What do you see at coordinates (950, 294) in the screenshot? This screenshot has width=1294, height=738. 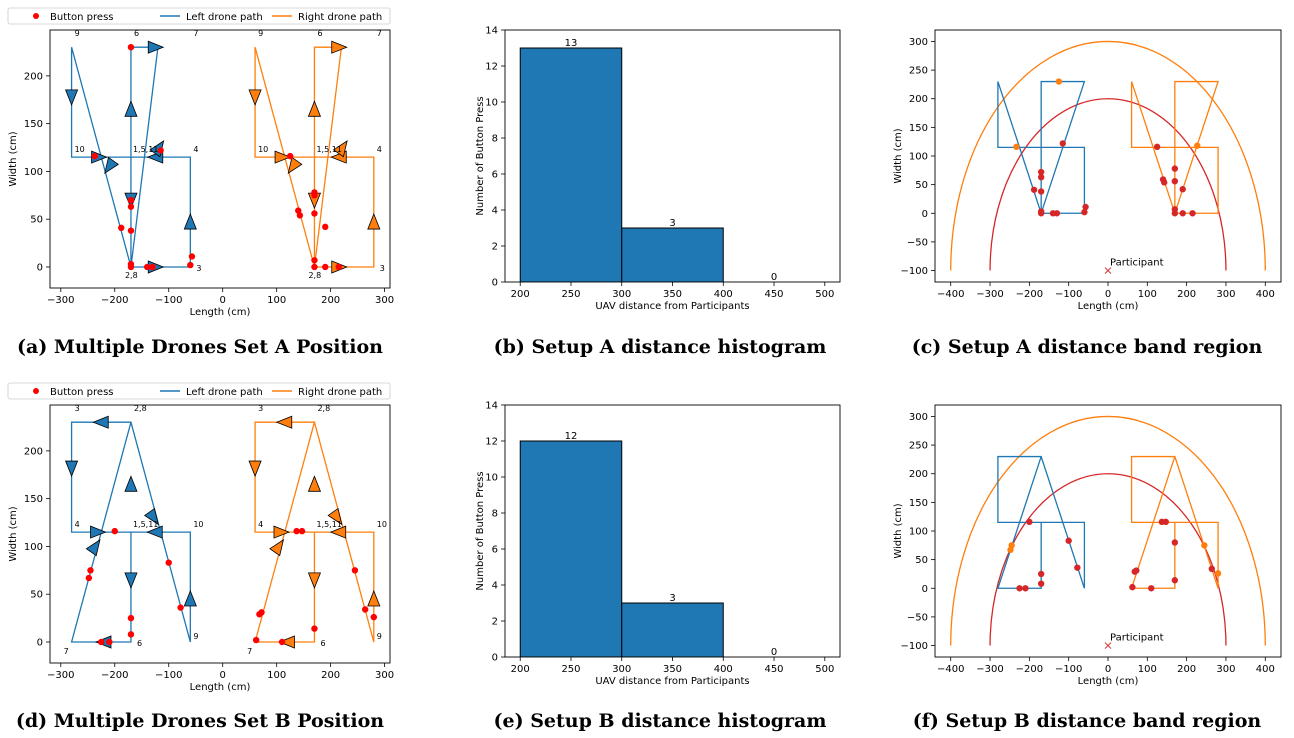 I see `x-tick-label: −400` at bounding box center [950, 294].